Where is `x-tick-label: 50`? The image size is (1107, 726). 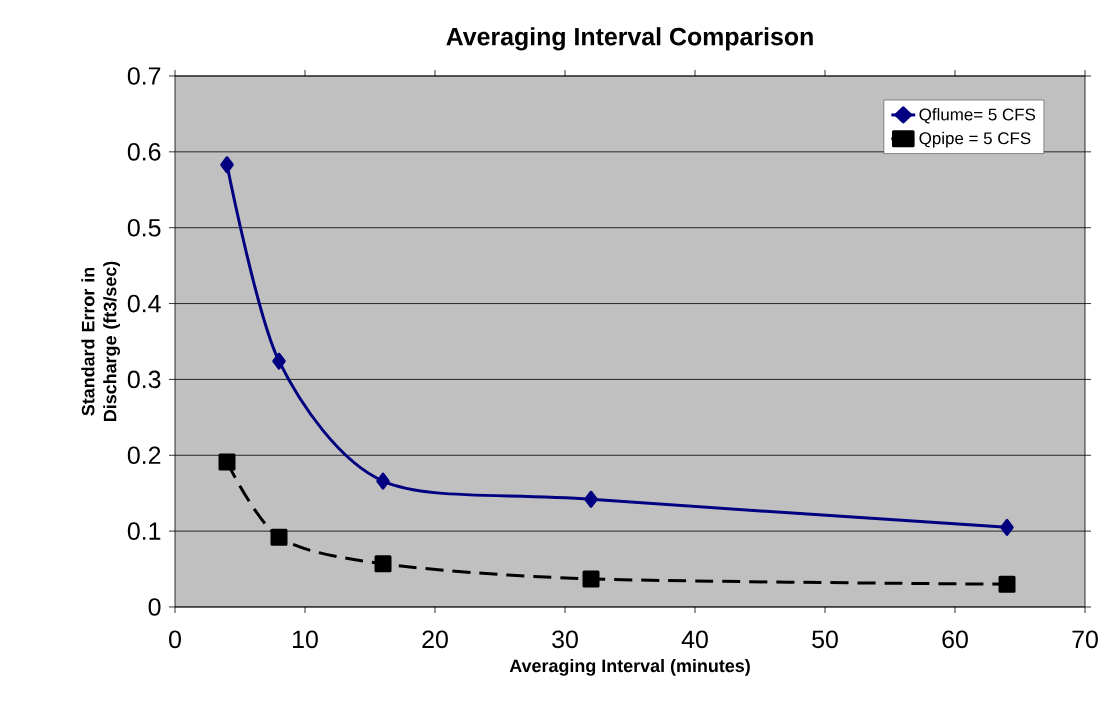 x-tick-label: 50 is located at coordinates (825, 639).